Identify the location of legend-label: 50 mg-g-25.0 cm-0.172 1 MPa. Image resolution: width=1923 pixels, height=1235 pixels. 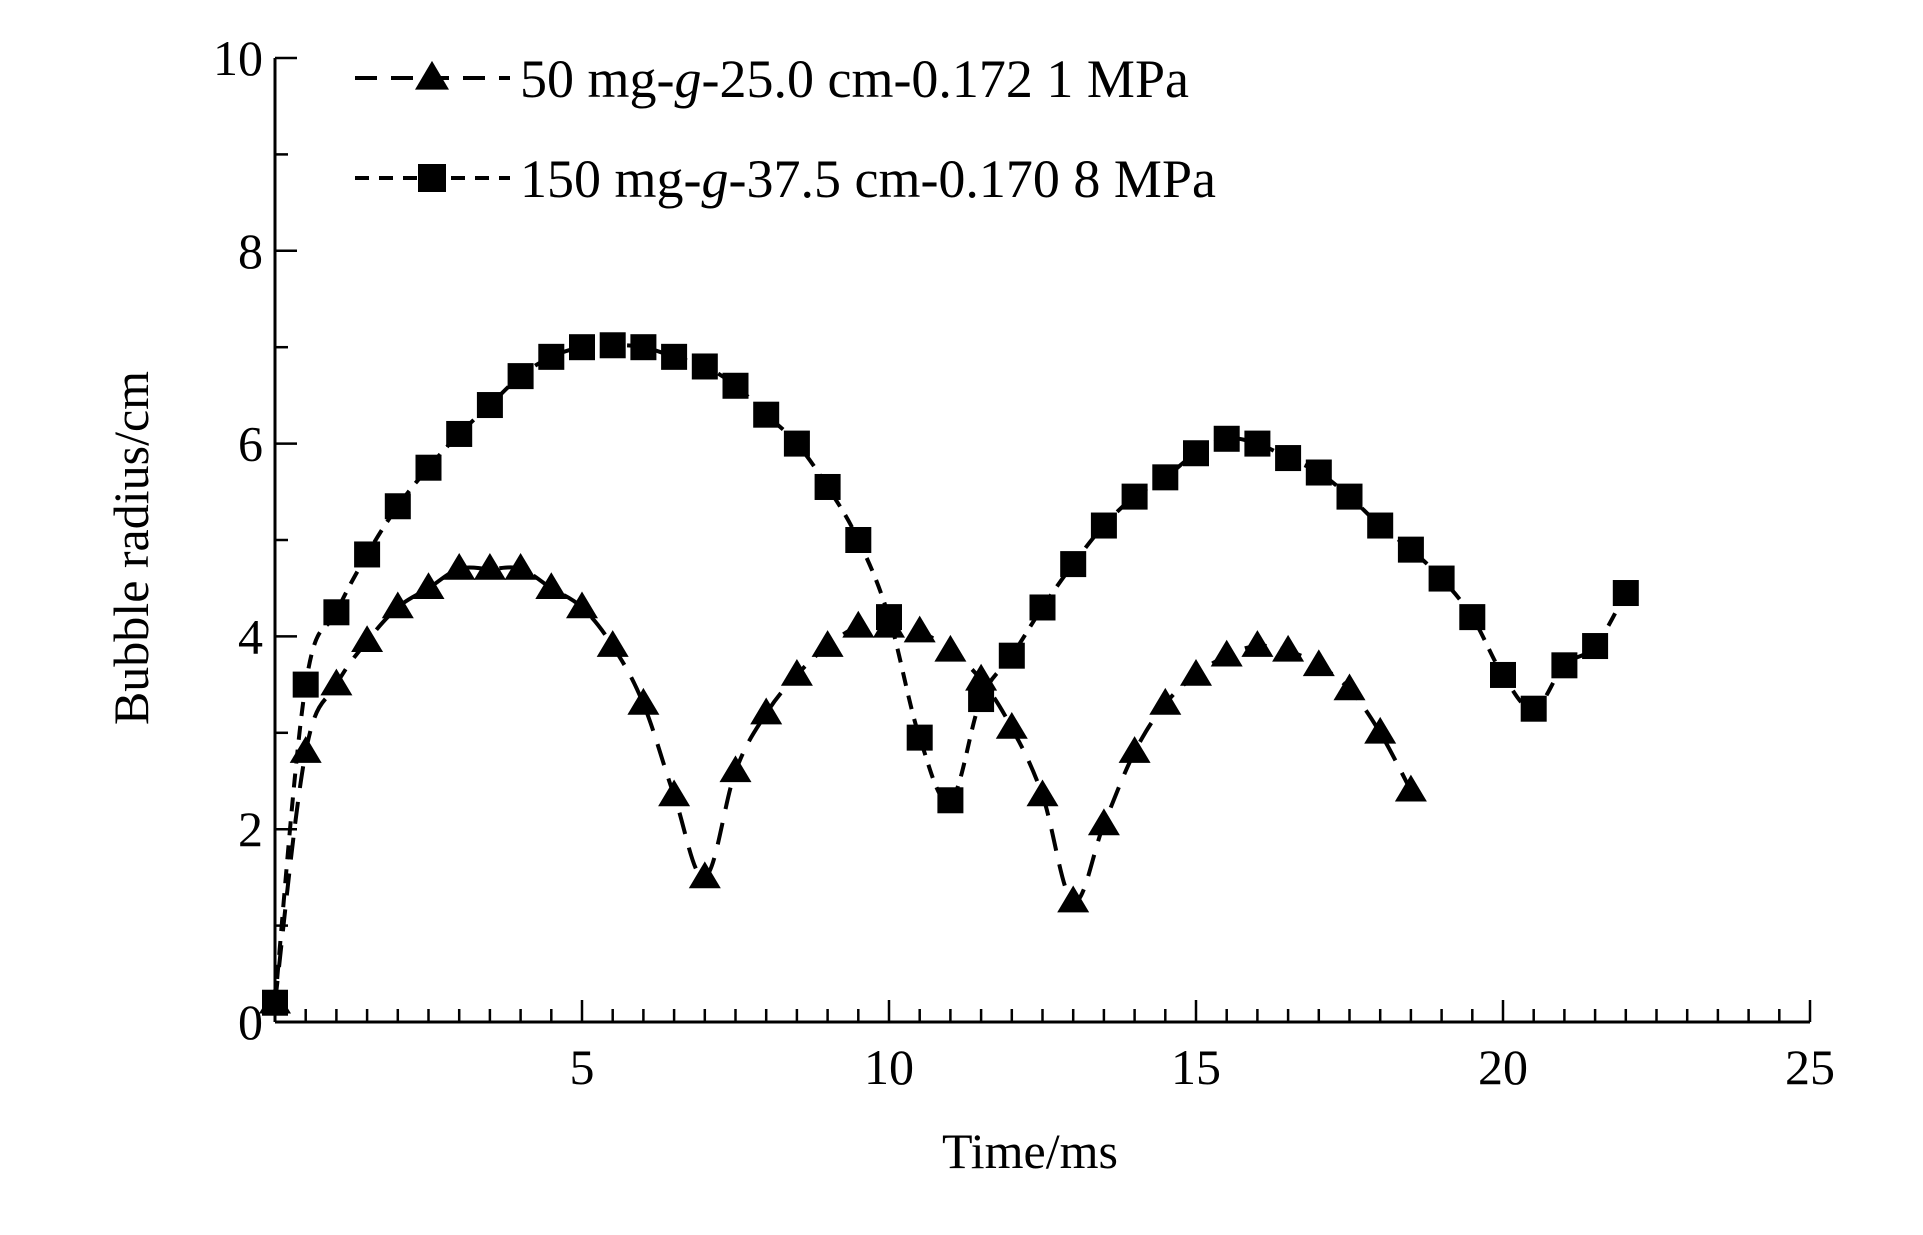
(854, 79).